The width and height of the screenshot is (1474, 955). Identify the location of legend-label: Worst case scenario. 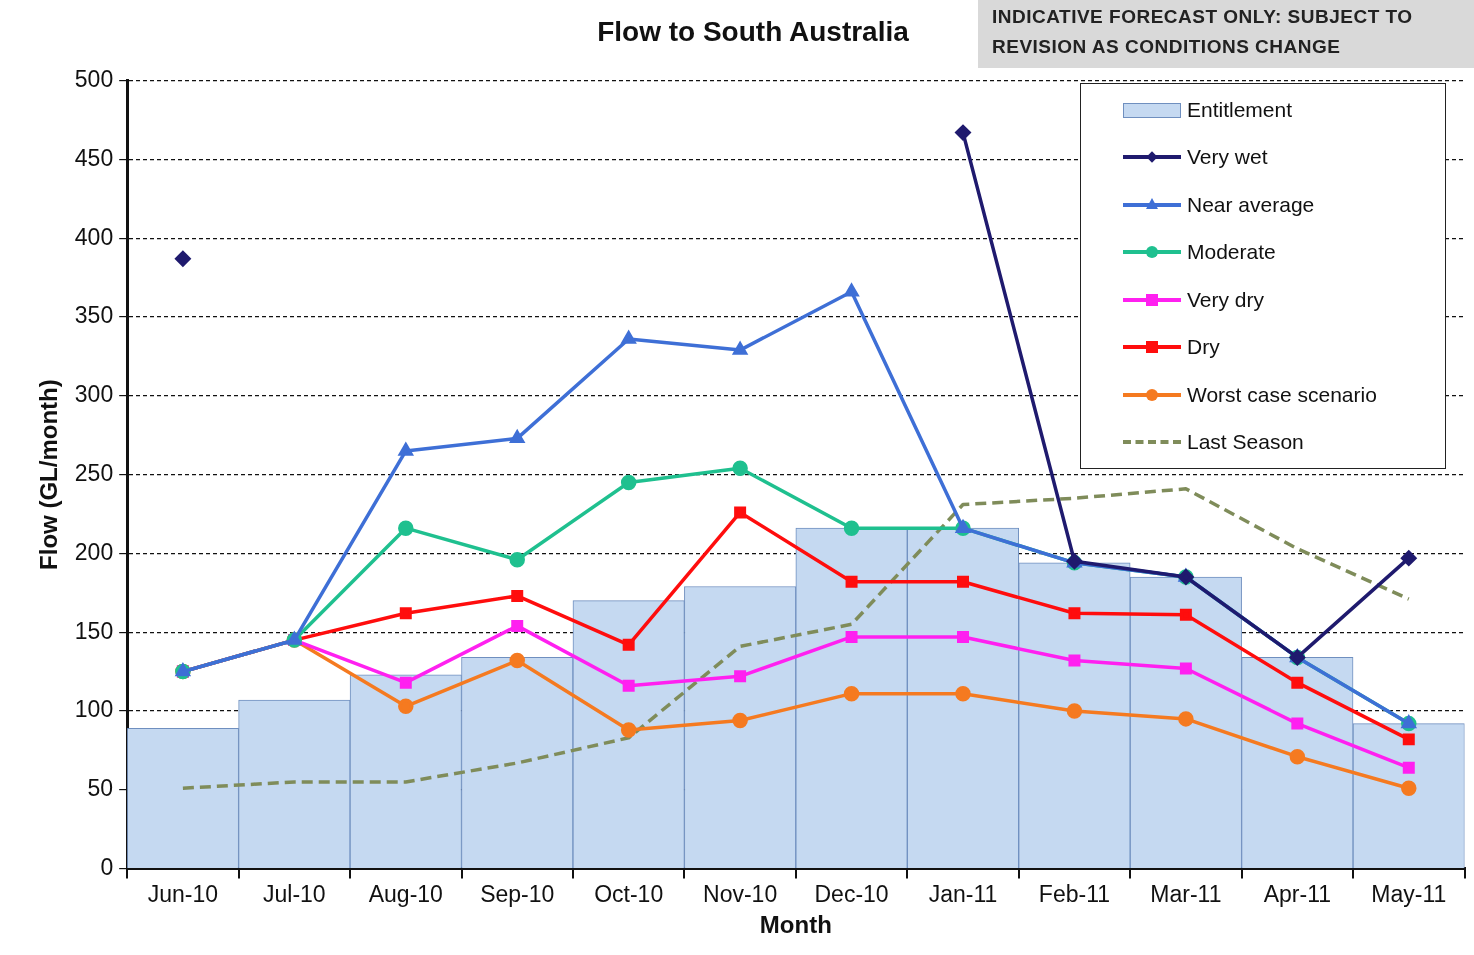
(1282, 394).